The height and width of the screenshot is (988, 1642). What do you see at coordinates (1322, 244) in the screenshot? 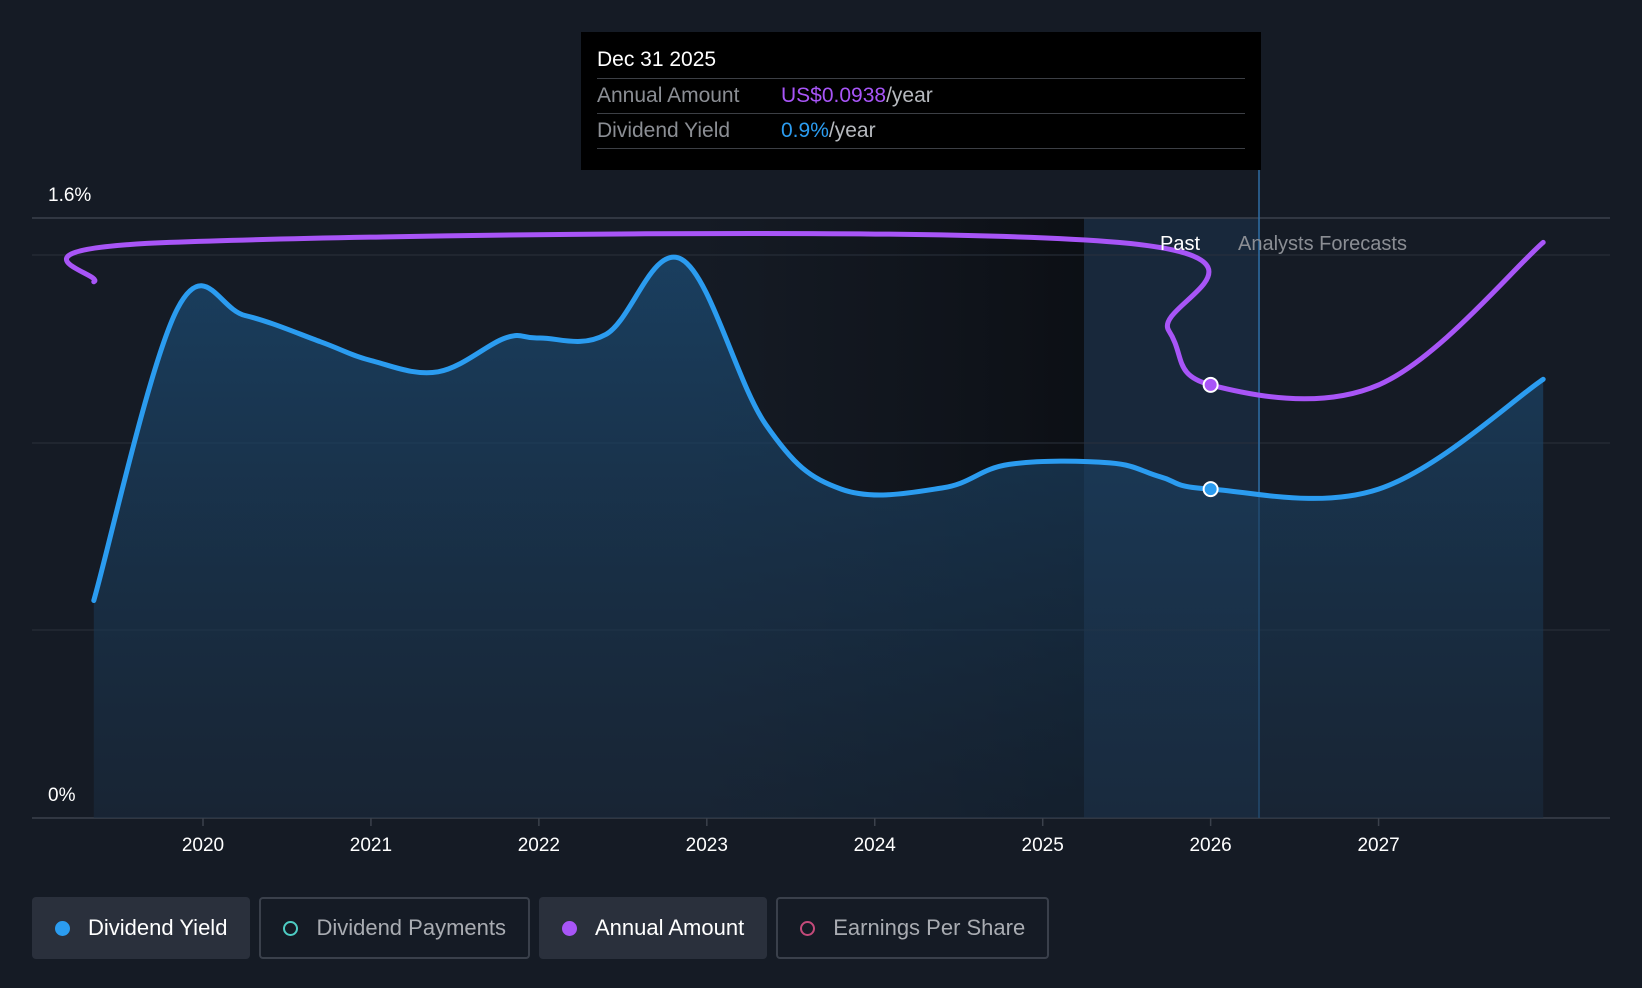
I see `forecast-label: Analysts Forecasts` at bounding box center [1322, 244].